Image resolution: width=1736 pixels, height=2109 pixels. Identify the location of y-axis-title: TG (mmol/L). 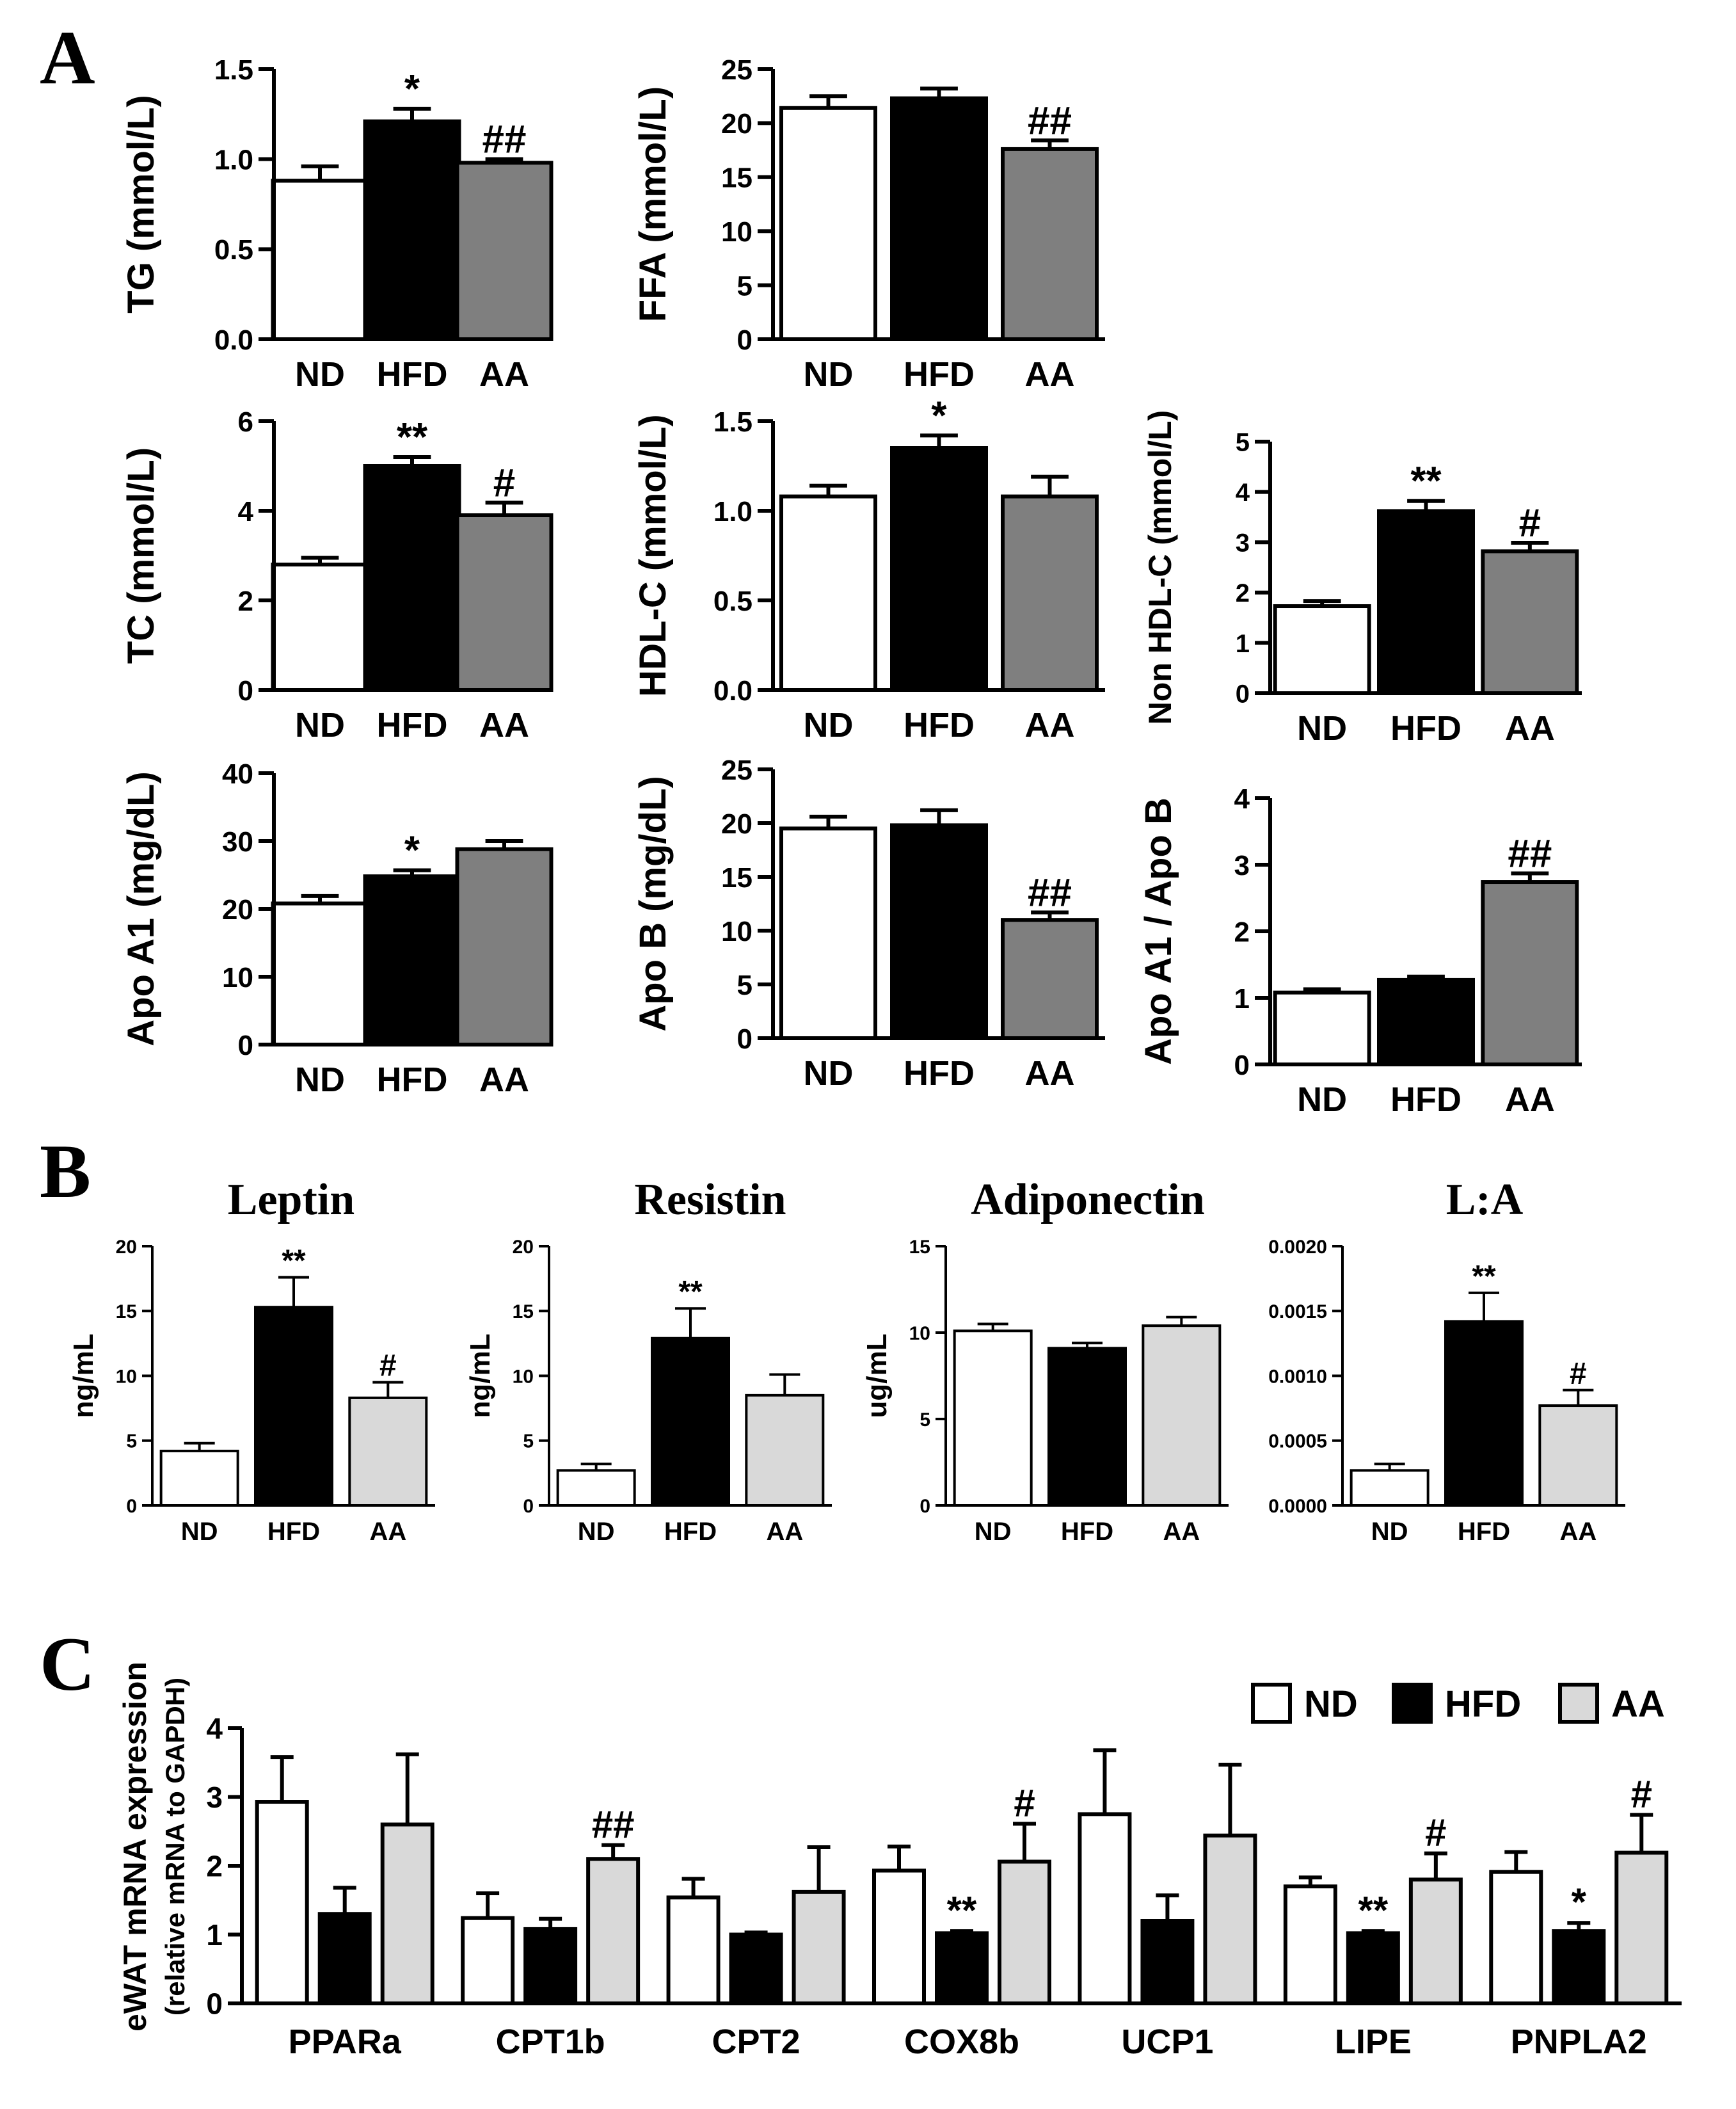
(141, 204).